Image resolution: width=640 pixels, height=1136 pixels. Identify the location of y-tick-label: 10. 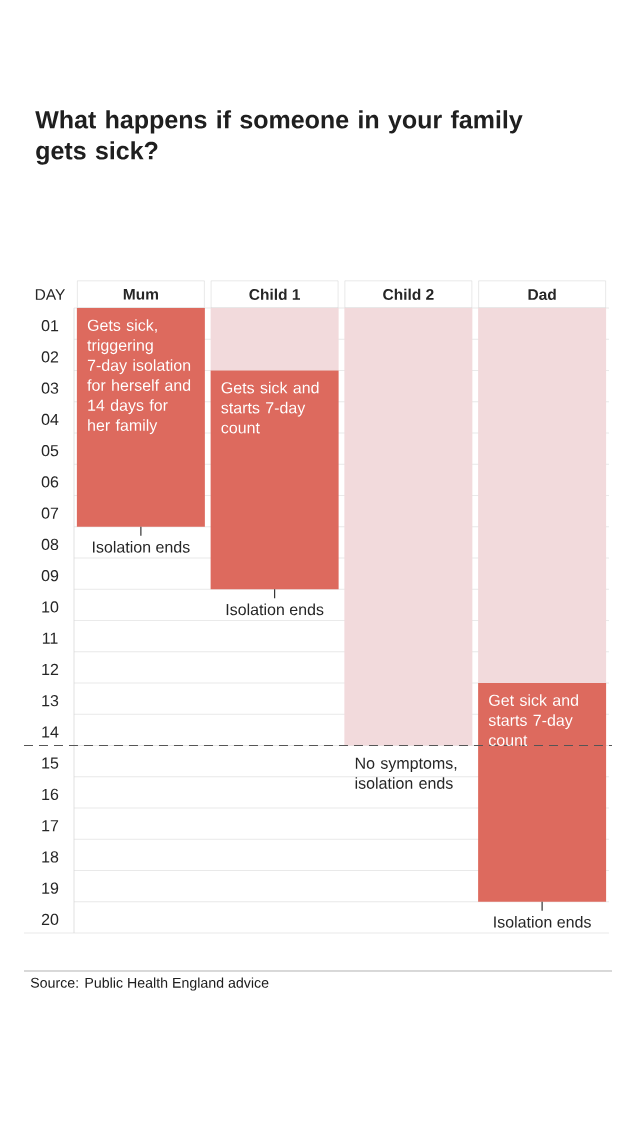
(50, 607).